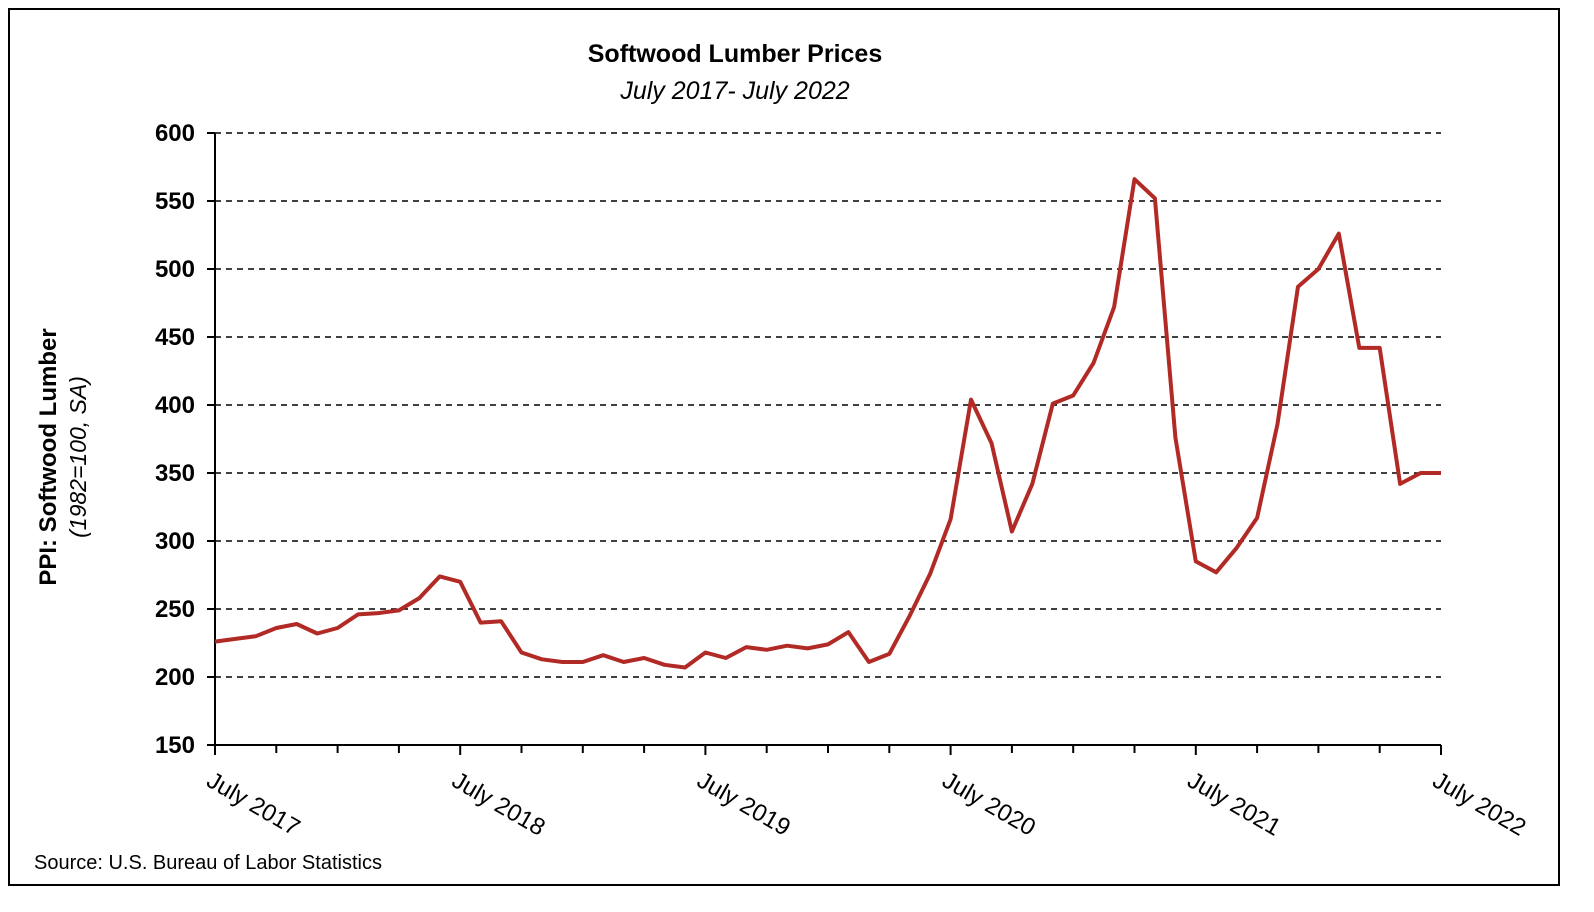 This screenshot has height=912, width=1594. What do you see at coordinates (175, 269) in the screenshot?
I see `y-tick-label: 500` at bounding box center [175, 269].